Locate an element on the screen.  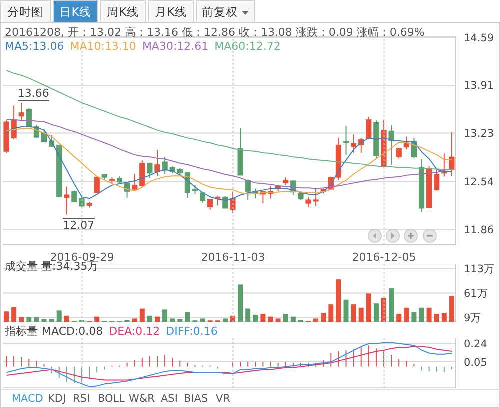
y-tick-label: 61万 is located at coordinates (476, 294).